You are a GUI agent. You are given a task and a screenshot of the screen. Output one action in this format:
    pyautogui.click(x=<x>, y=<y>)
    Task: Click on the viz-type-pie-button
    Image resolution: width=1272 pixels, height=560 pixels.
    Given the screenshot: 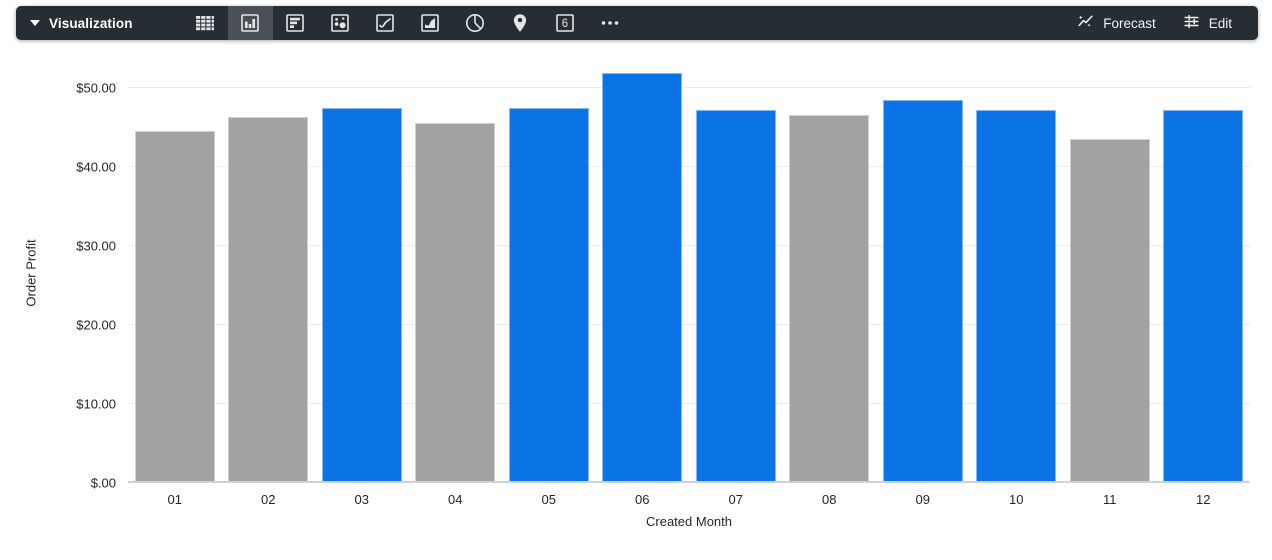 What is the action you would take?
    pyautogui.click(x=475, y=23)
    